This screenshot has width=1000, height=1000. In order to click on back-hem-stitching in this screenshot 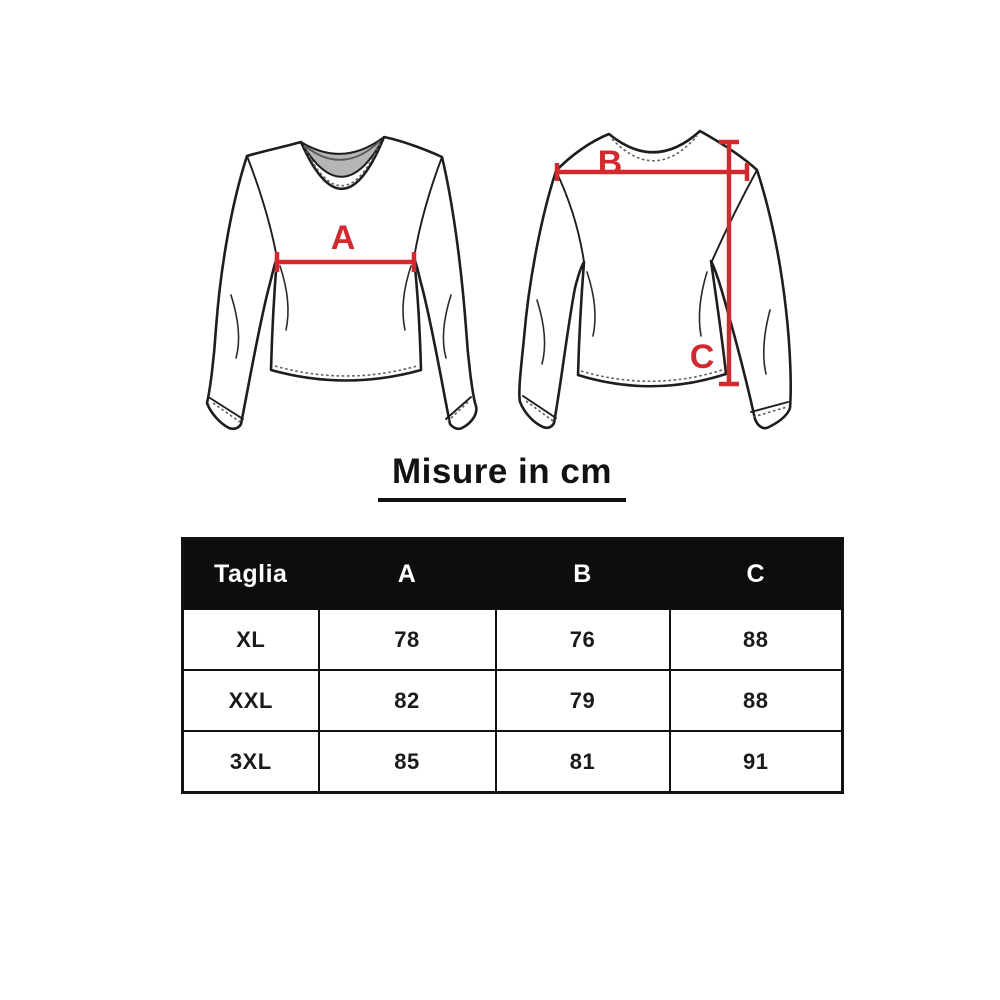, I will do `click(651, 376)`.